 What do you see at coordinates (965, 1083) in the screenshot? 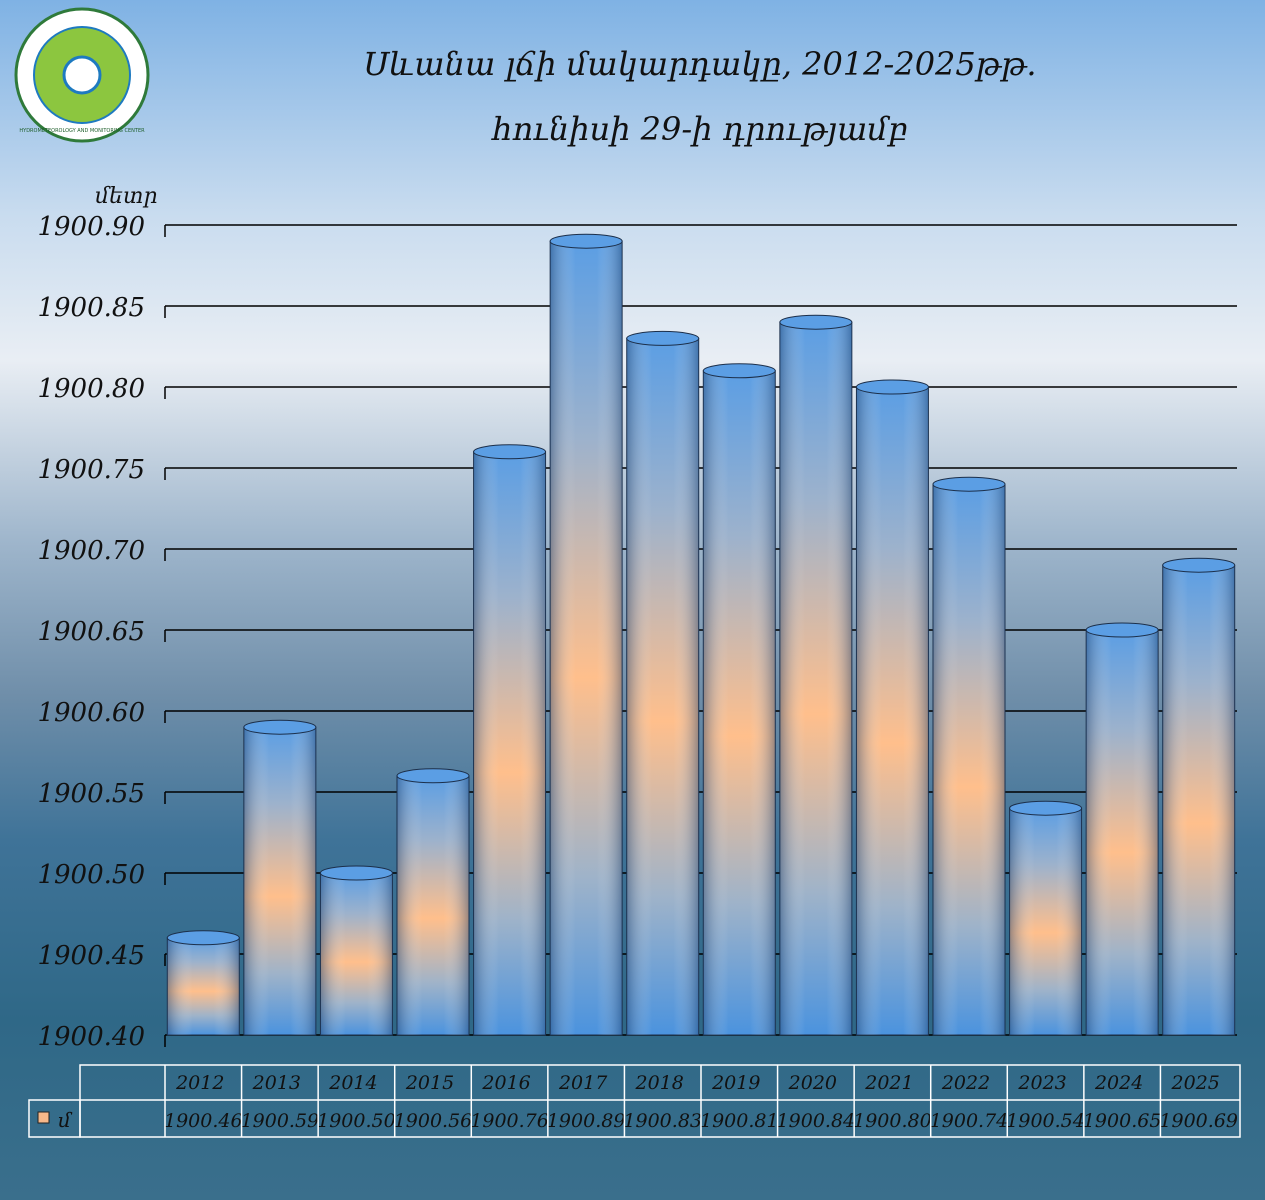
I see `x-tick-label: 2022` at bounding box center [965, 1083].